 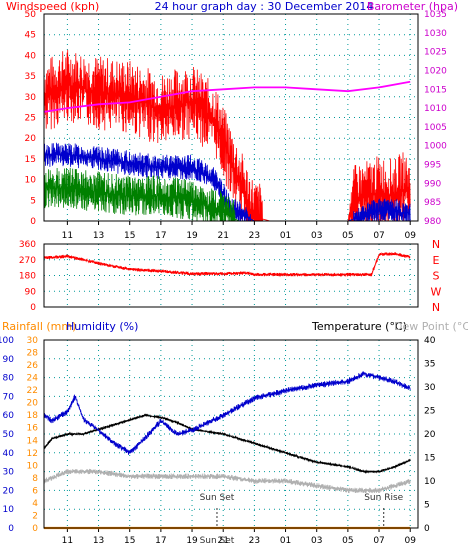 I want to click on direction-ticks: 0 90 180 270 360, so click(x=27, y=276).